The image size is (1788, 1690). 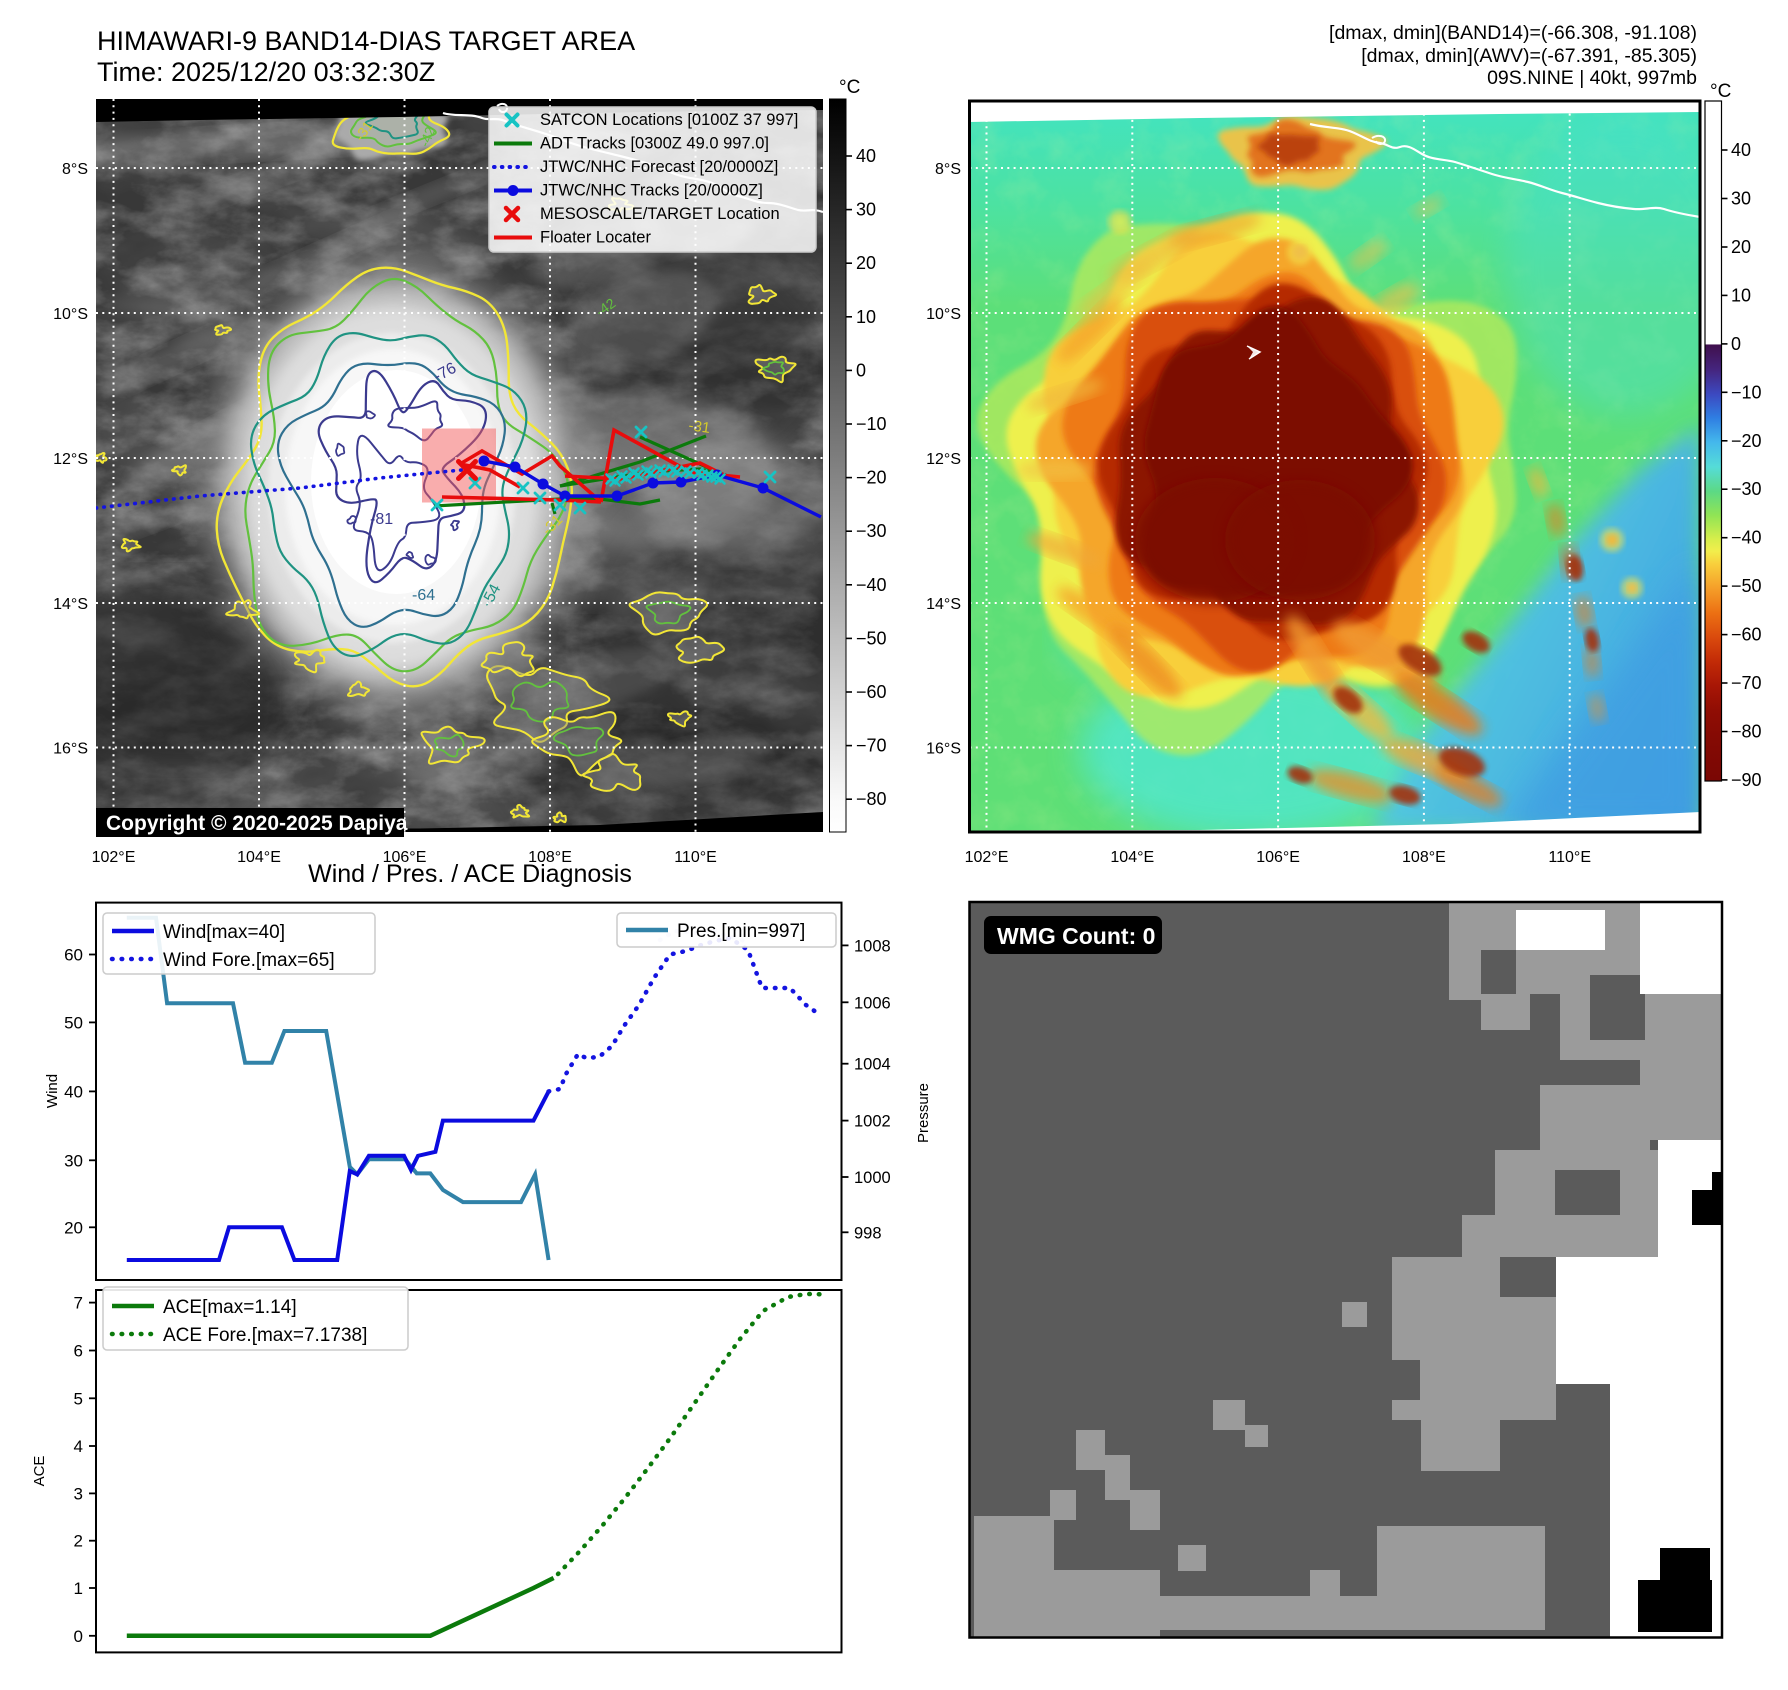 What do you see at coordinates (923, 1113) in the screenshot?
I see `svg-text: Pressure` at bounding box center [923, 1113].